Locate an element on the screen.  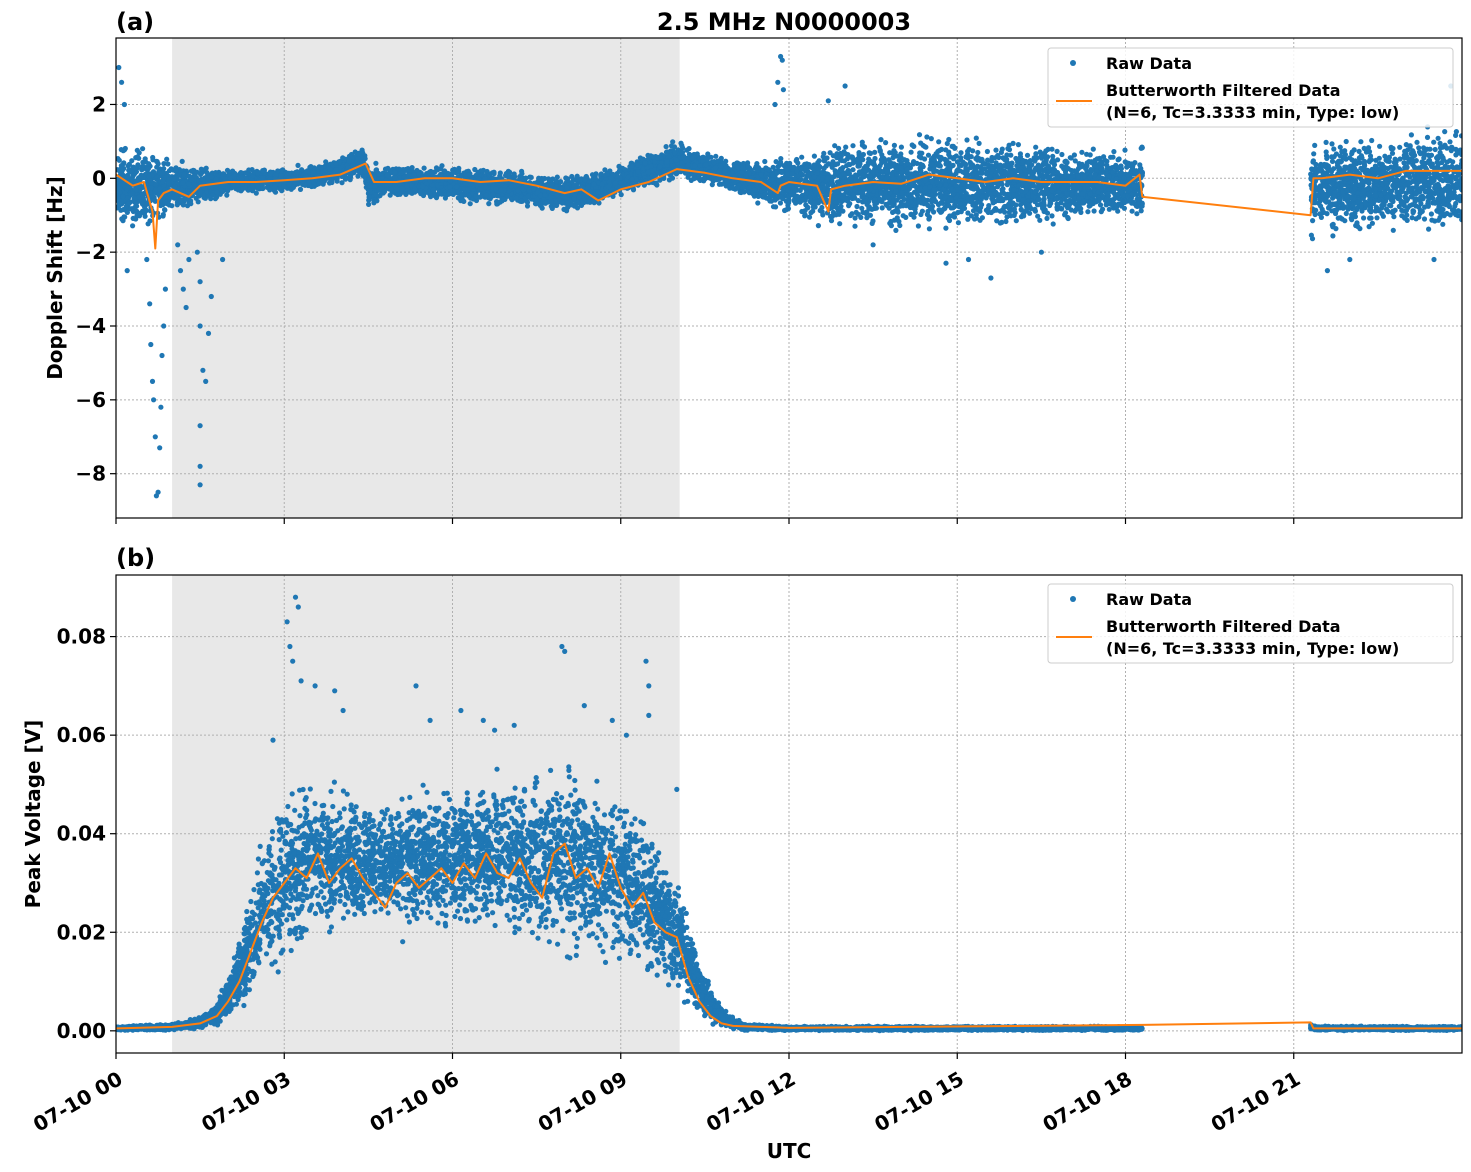
shaded-region is located at coordinates (426, 278).